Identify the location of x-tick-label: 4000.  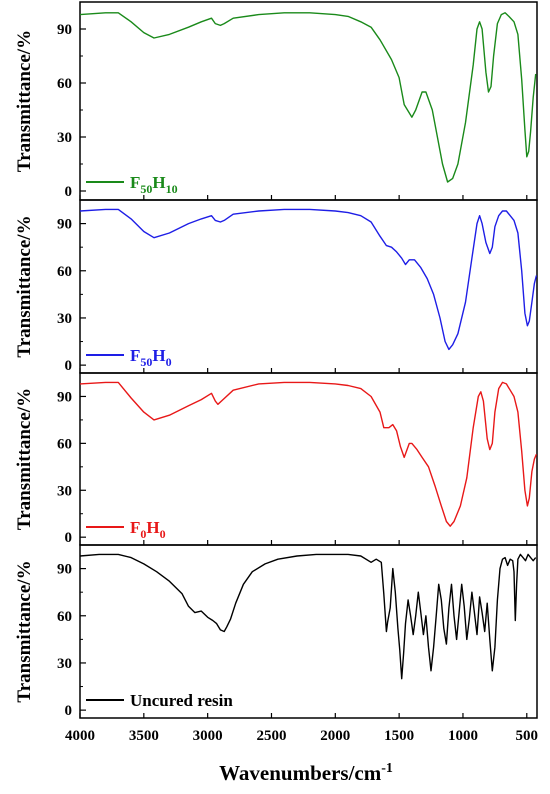
(80, 736).